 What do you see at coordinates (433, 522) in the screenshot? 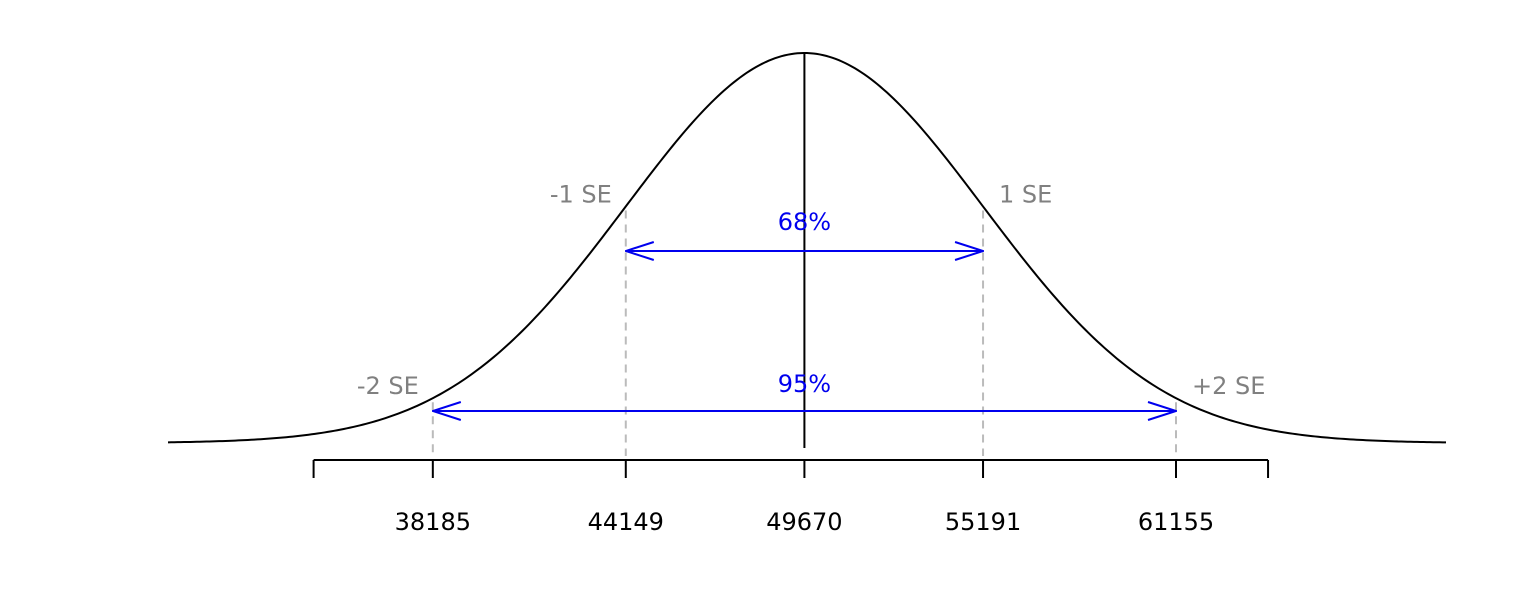
I see `tick-label: 38185` at bounding box center [433, 522].